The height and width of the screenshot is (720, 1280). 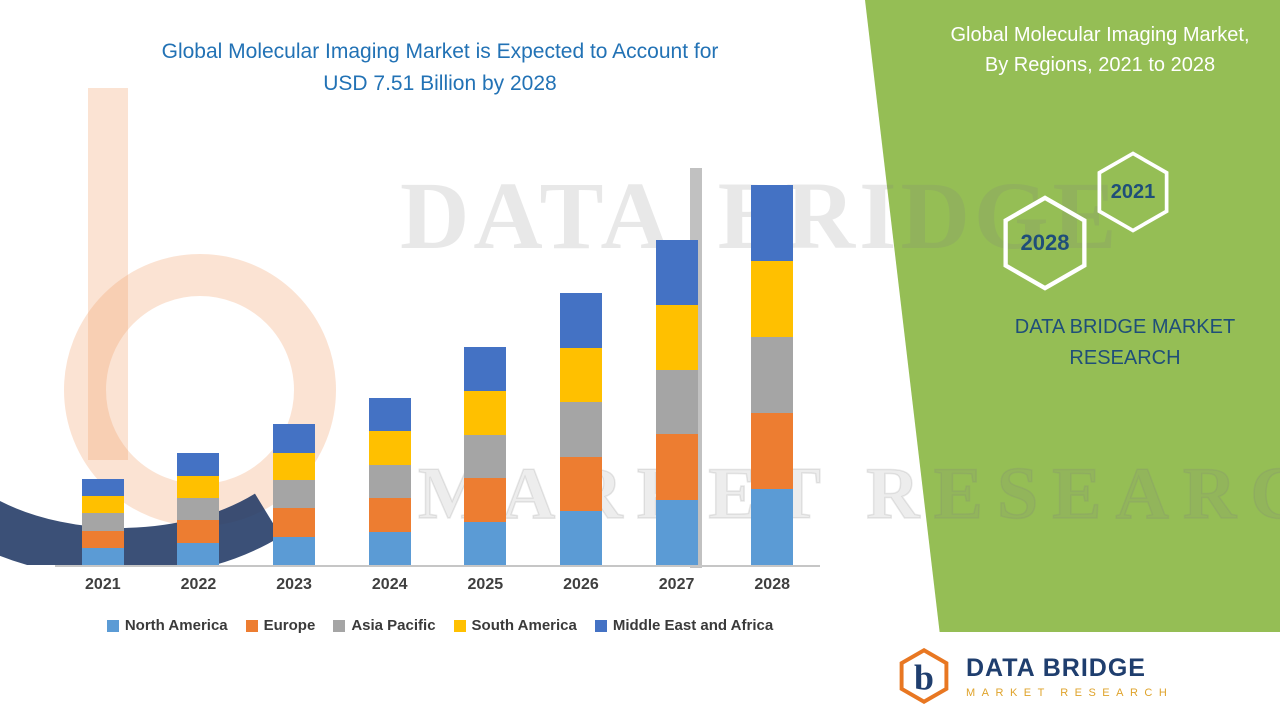 I want to click on bar-2022, so click(x=198, y=509).